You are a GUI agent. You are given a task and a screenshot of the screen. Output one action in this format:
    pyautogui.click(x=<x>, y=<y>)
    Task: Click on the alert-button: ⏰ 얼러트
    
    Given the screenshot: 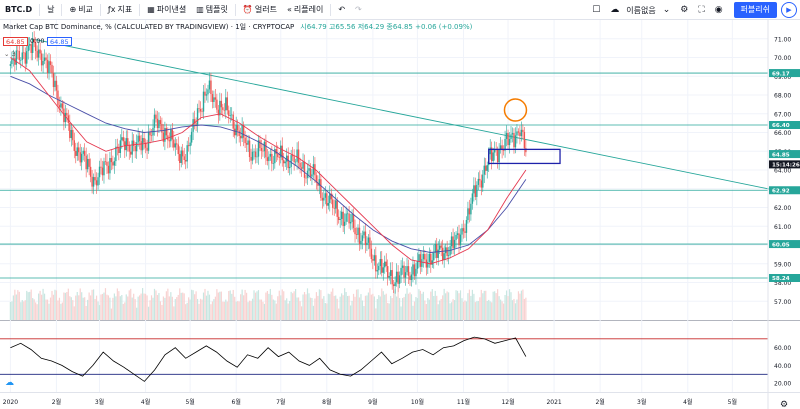 What is the action you would take?
    pyautogui.click(x=260, y=10)
    